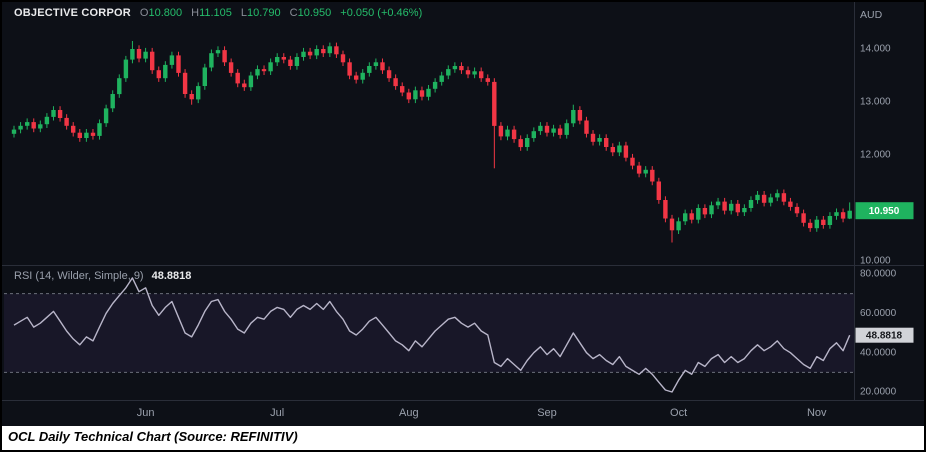 This screenshot has height=452, width=926. I want to click on month-label: Sep, so click(547, 413).